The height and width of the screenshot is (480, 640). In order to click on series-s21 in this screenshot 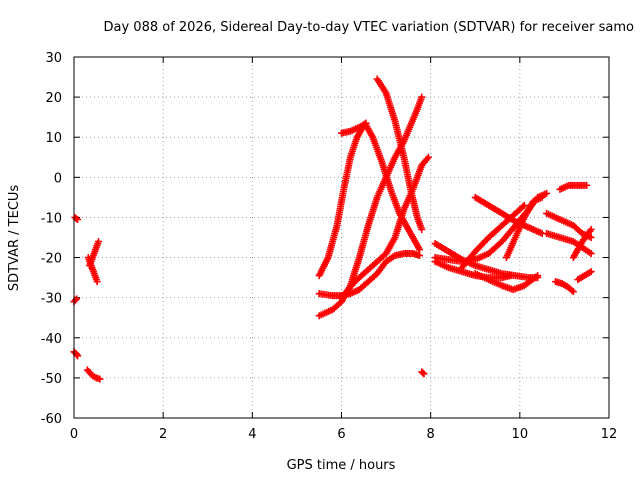, I will do `click(569, 243)`.